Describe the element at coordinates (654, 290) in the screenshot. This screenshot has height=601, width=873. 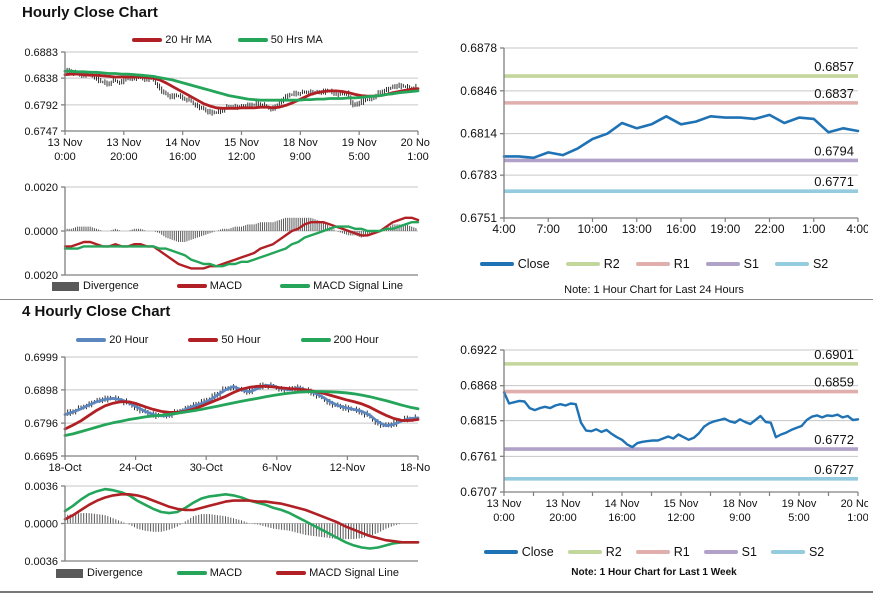
I see `note-24h: Note: 1 Hour Chart for Last 24 Hours` at that location.